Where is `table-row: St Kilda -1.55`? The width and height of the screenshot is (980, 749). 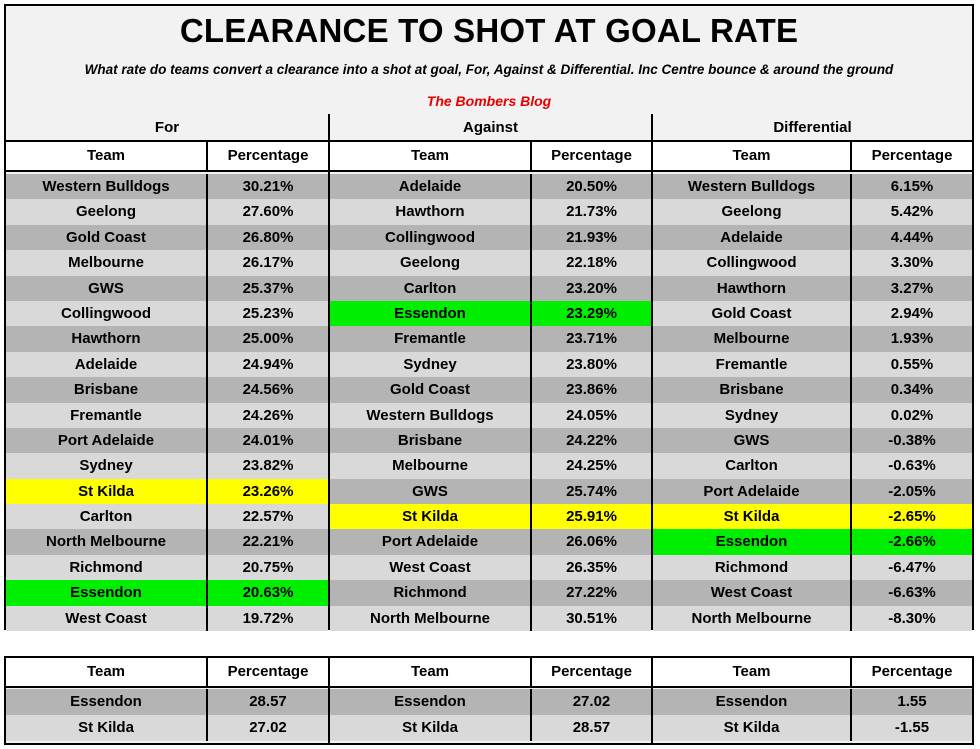
table-row: St Kilda -1.55 is located at coordinates (812, 728).